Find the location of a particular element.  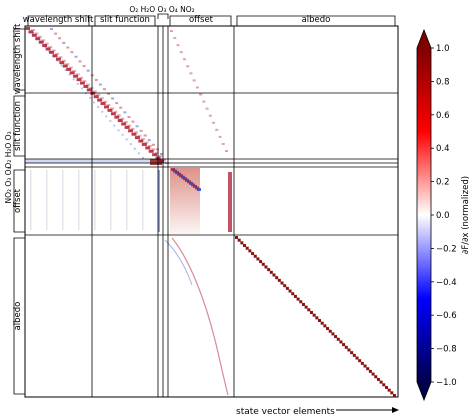

left-label-offset: offset is located at coordinates (18, 200).